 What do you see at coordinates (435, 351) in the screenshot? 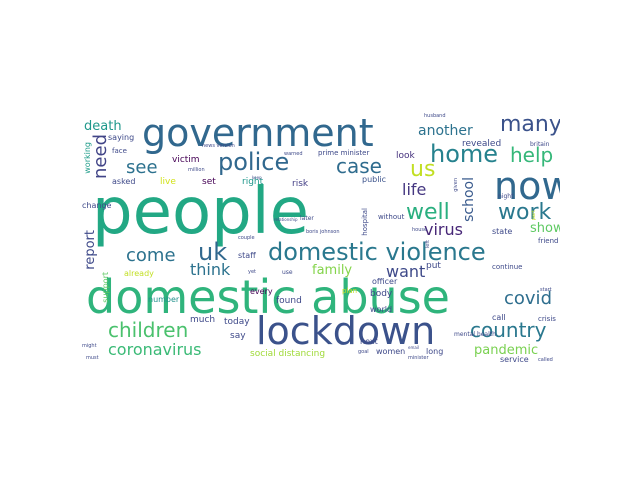
I see `word-long: long` at bounding box center [435, 351].